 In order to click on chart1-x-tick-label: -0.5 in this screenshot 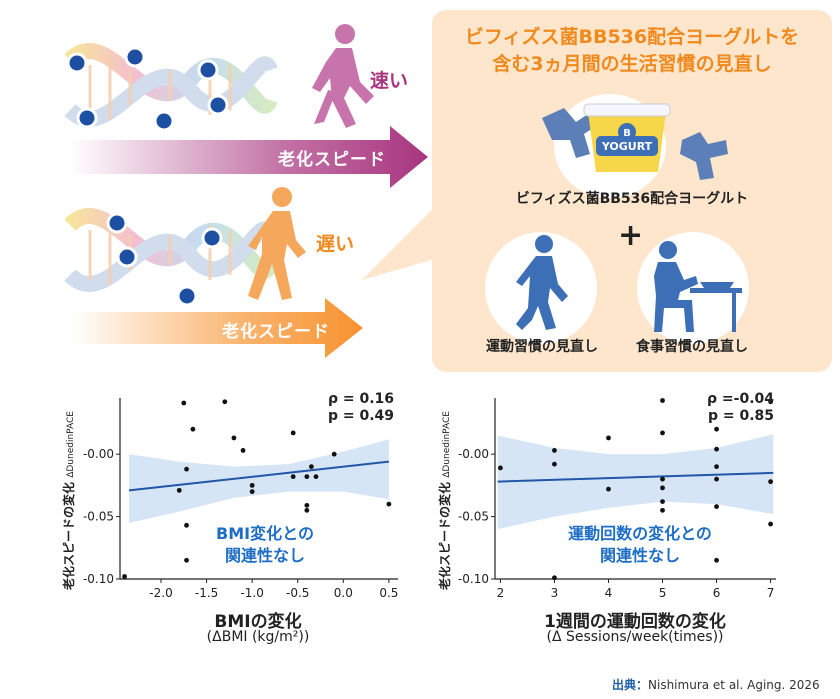, I will do `click(297, 593)`.